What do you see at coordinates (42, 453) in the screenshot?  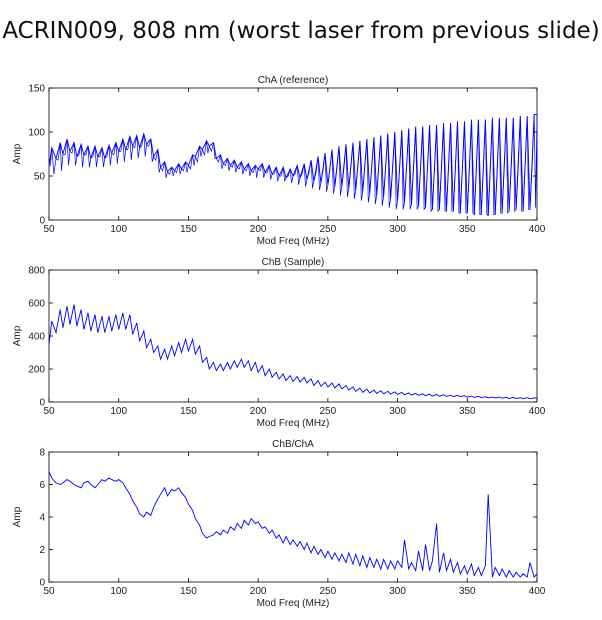 I see `y-tick-label: 8` at bounding box center [42, 453].